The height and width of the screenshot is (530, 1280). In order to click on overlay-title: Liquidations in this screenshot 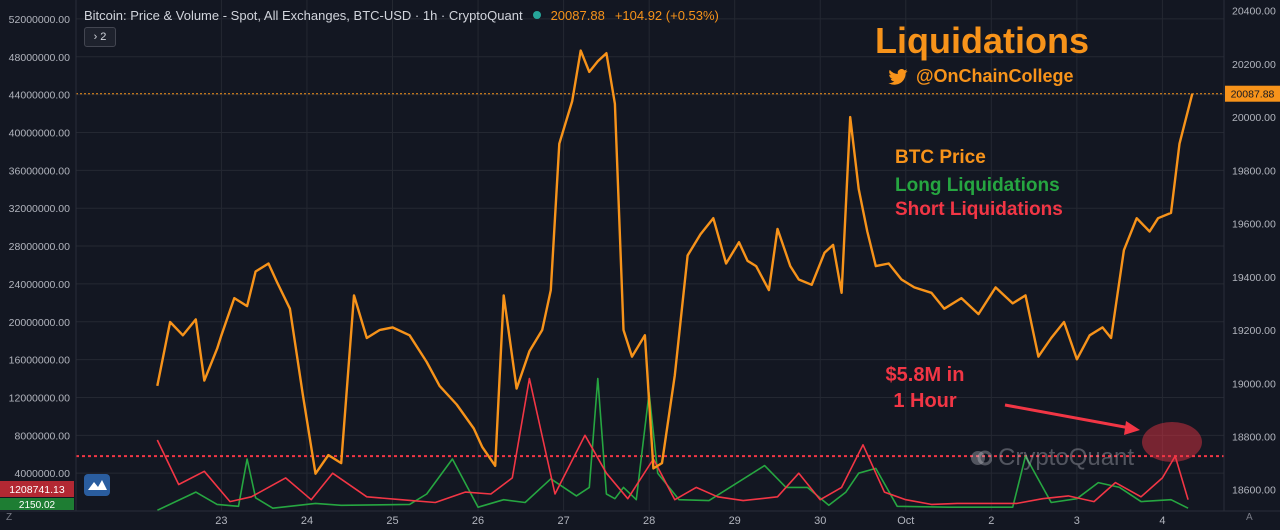, I will do `click(982, 40)`.